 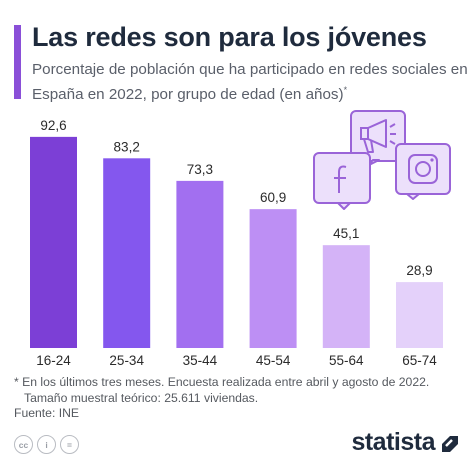 I want to click on by-icon: i, so click(x=46, y=444).